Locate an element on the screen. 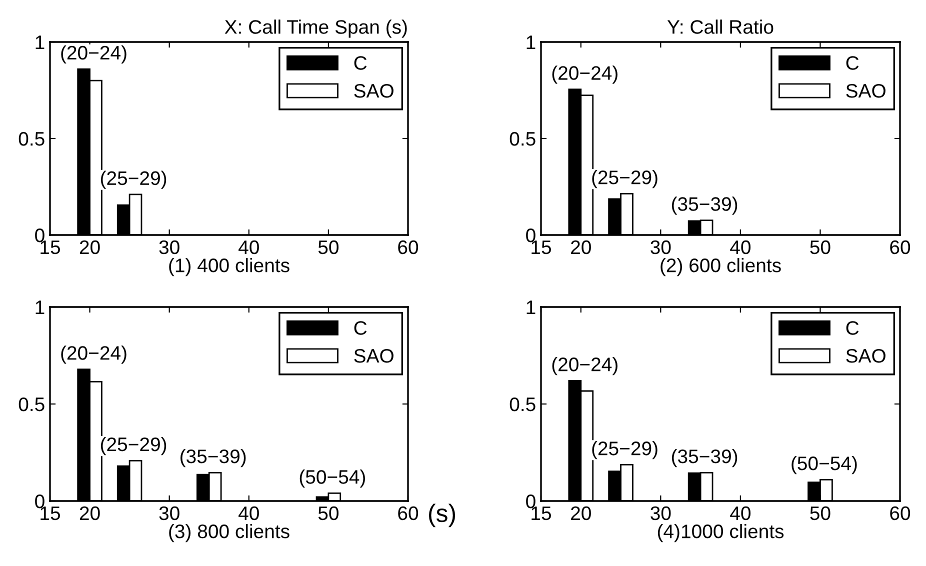  x-axis-title: (2) 600 clients is located at coordinates (720, 267).